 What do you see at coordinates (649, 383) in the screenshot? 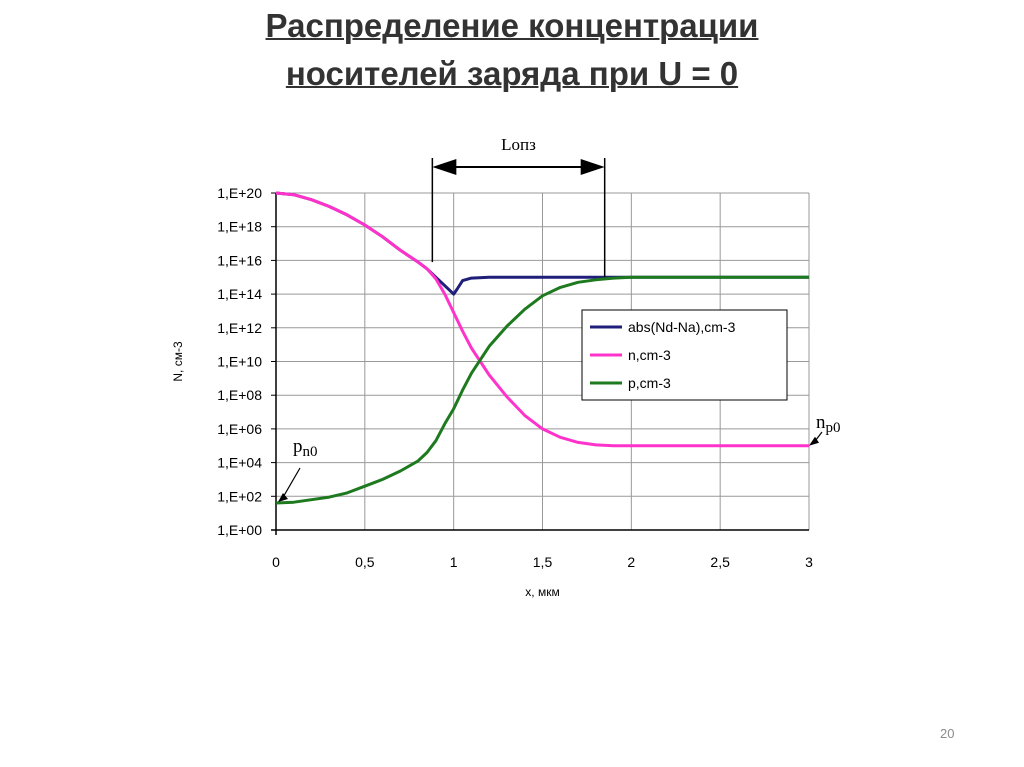
I see `legend-label-p: p,cm-3` at bounding box center [649, 383].